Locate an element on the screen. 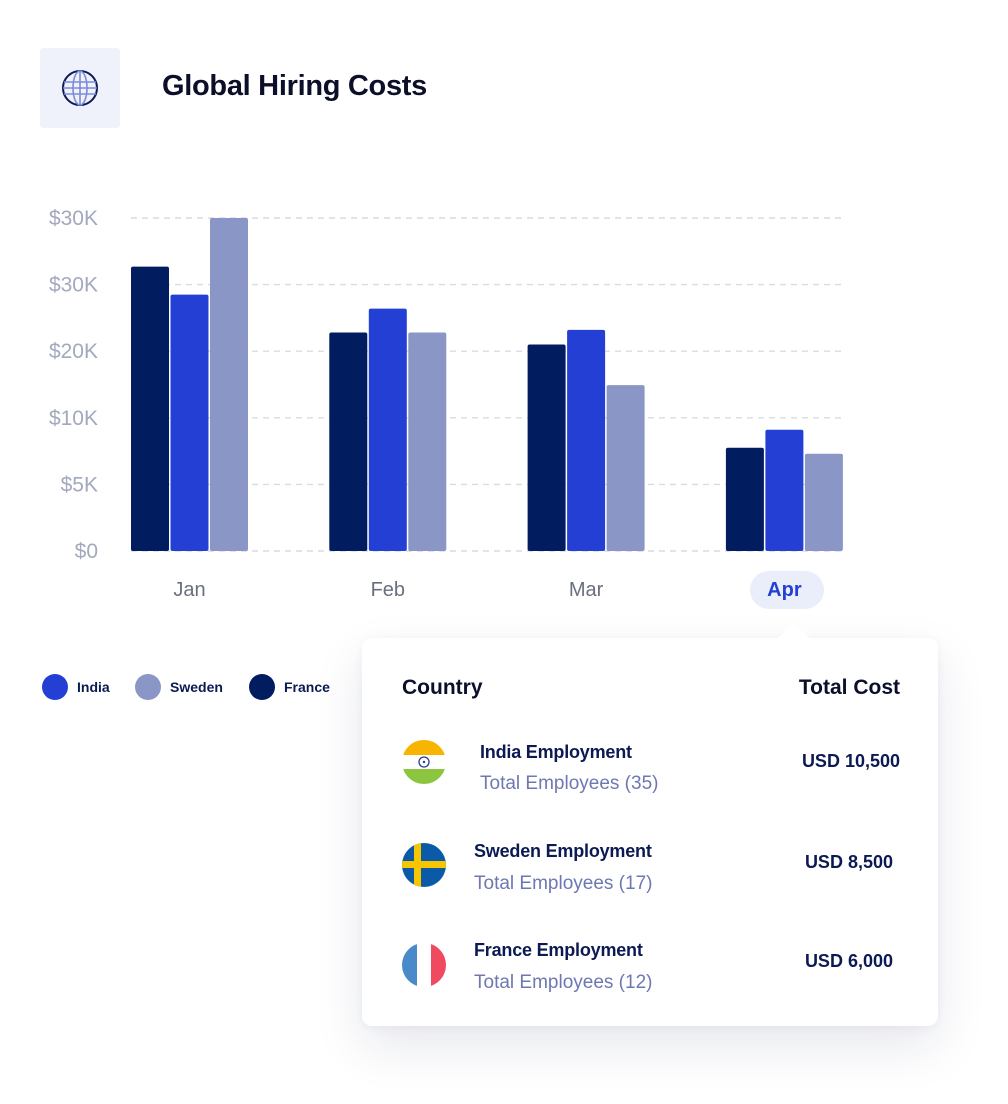  bar-france-feb is located at coordinates (348, 441).